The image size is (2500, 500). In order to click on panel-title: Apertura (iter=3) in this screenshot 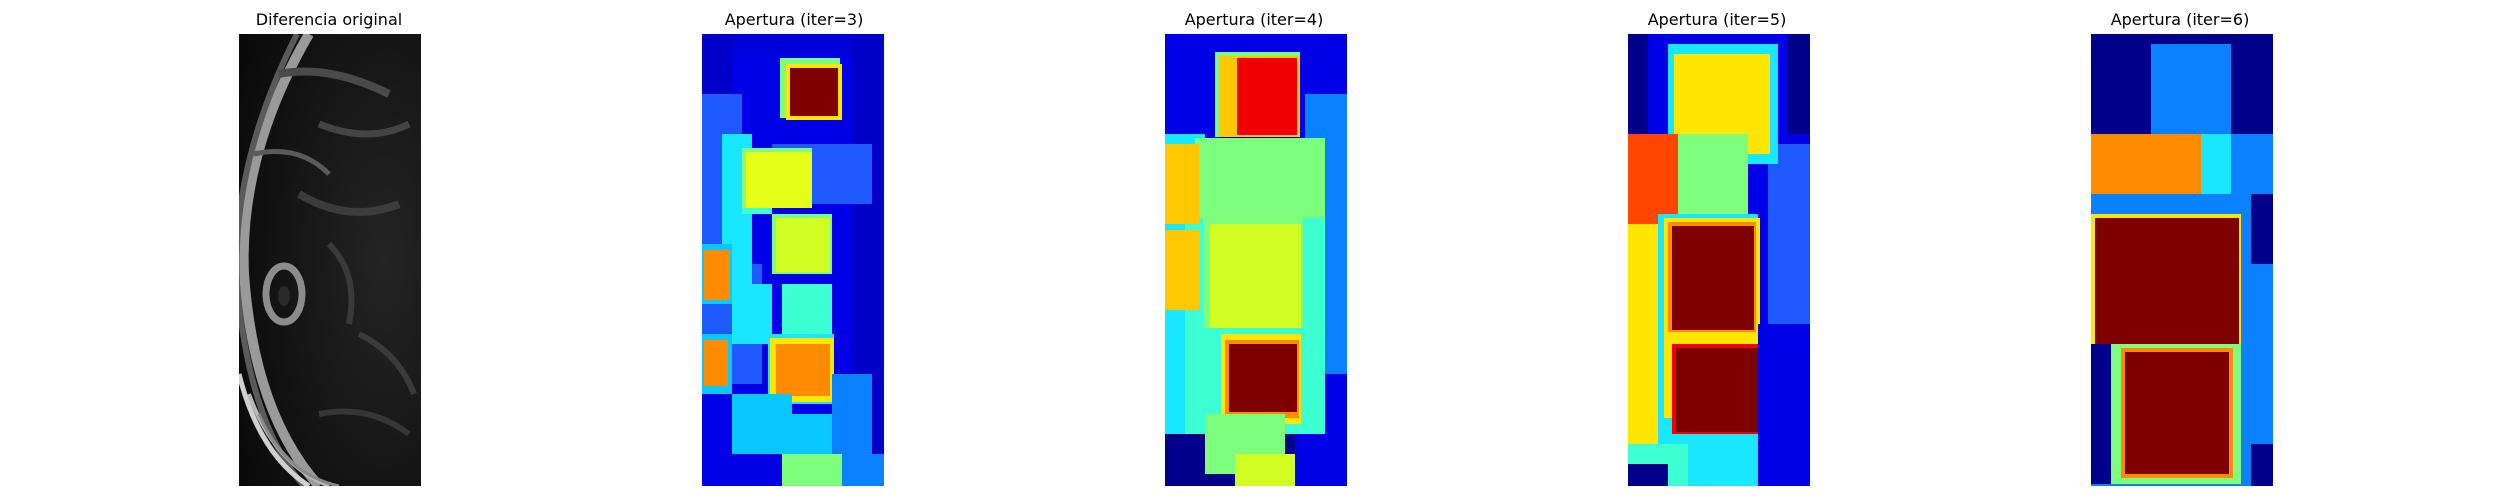, I will do `click(794, 19)`.